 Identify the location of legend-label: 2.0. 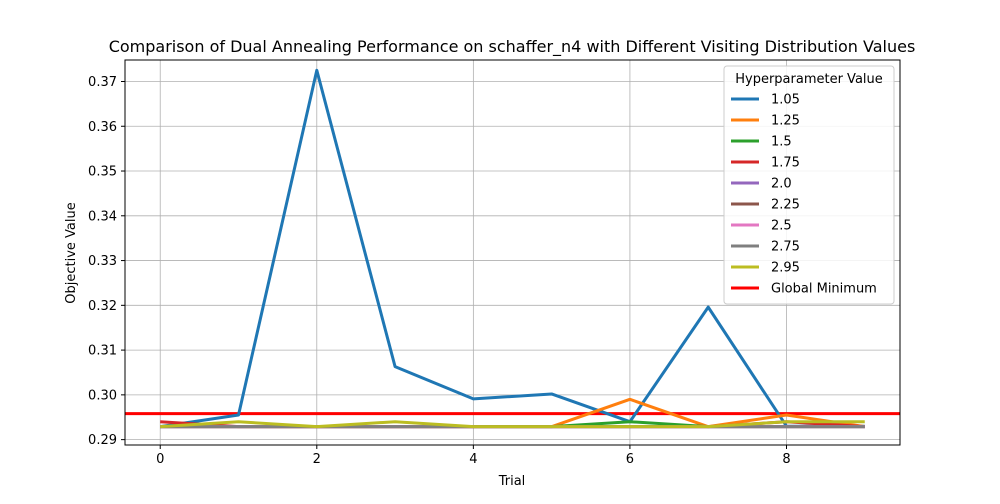
(781, 184).